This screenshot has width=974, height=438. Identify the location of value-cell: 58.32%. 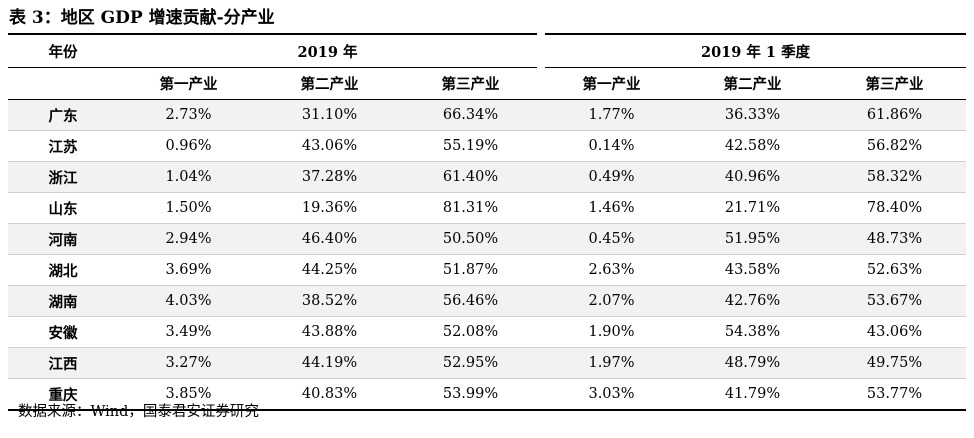
(895, 177).